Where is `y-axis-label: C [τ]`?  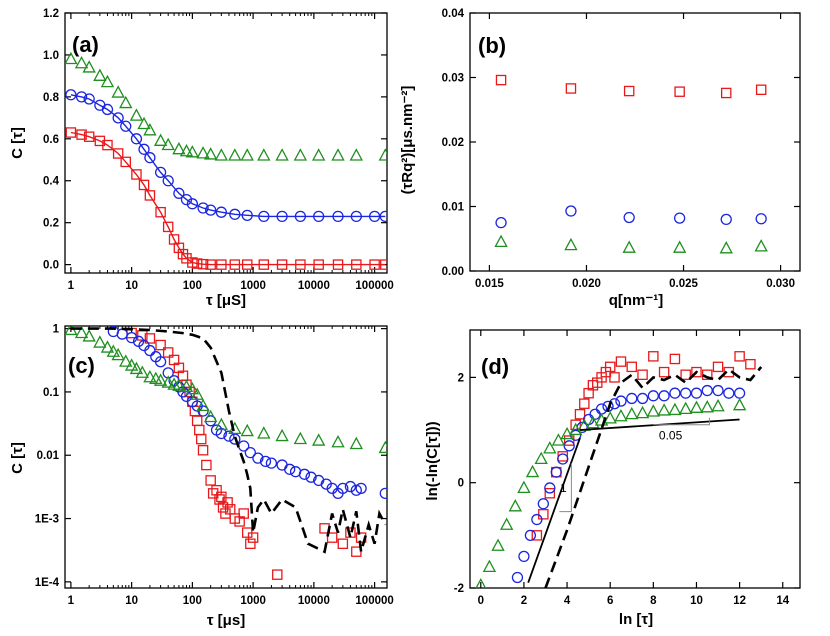
y-axis-label: C [τ] is located at coordinates (17, 143).